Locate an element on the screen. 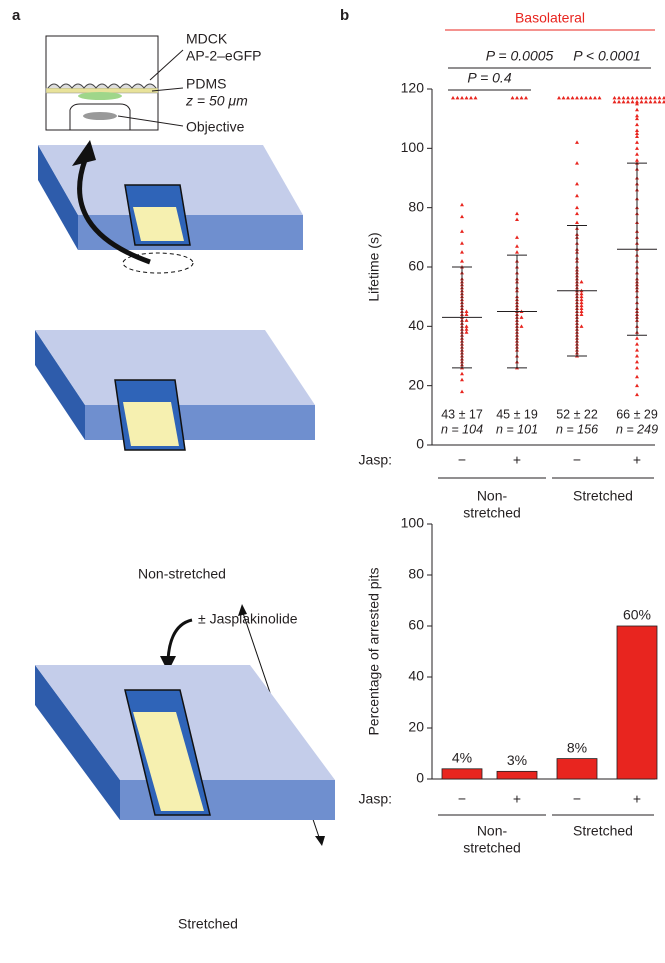  lens is located at coordinates (100, 116).